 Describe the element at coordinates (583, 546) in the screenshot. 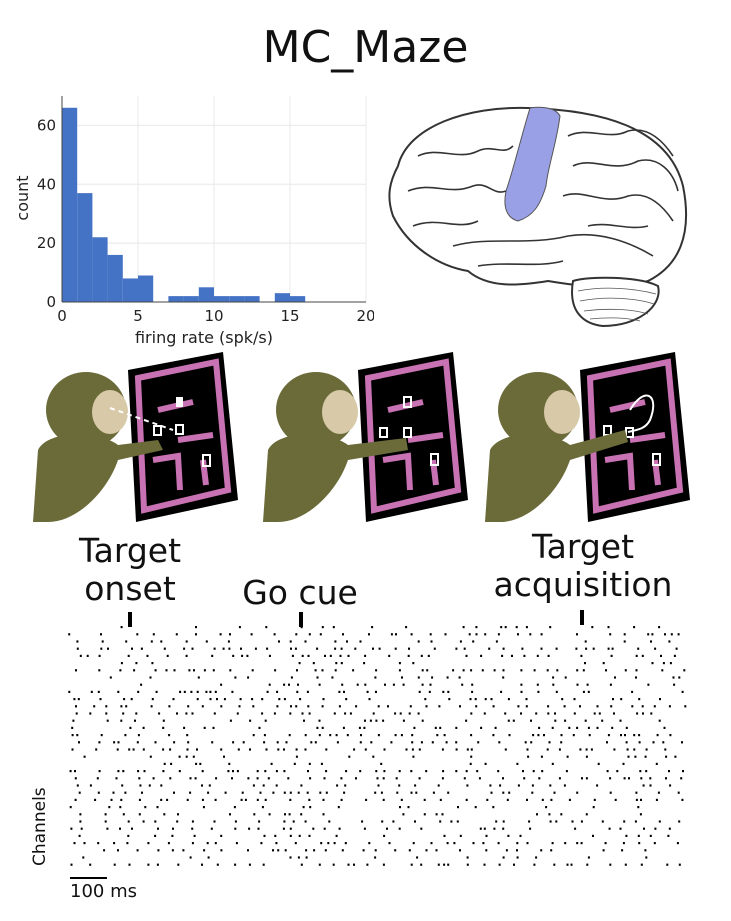

I see `event-label-line: Target` at that location.